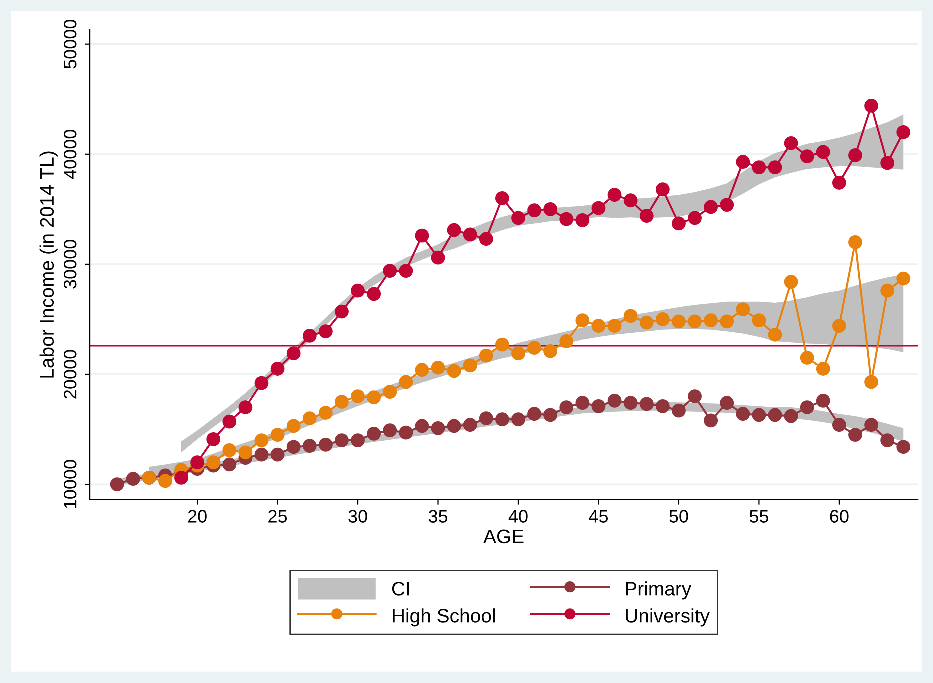 This screenshot has height=683, width=933. What do you see at coordinates (70, 155) in the screenshot?
I see `y-tick-label: 40000` at bounding box center [70, 155].